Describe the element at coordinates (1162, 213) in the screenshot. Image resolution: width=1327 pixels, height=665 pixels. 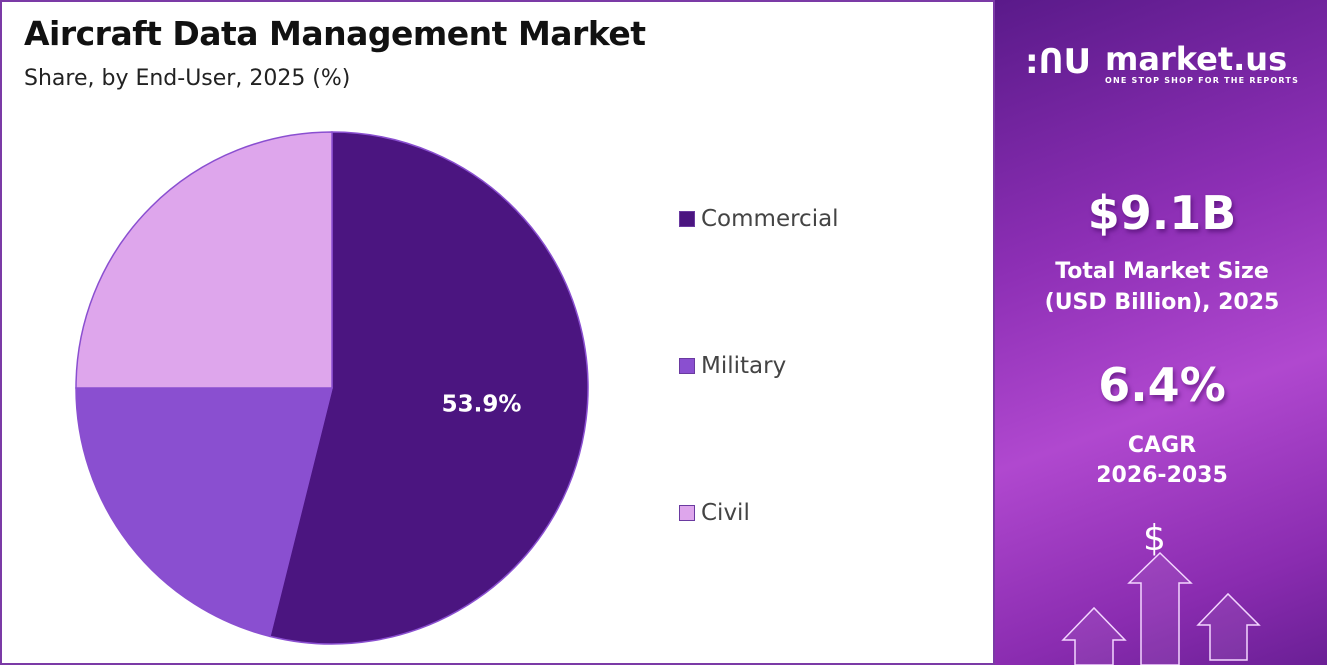
I see `market-size-value: $9.1B` at that location.